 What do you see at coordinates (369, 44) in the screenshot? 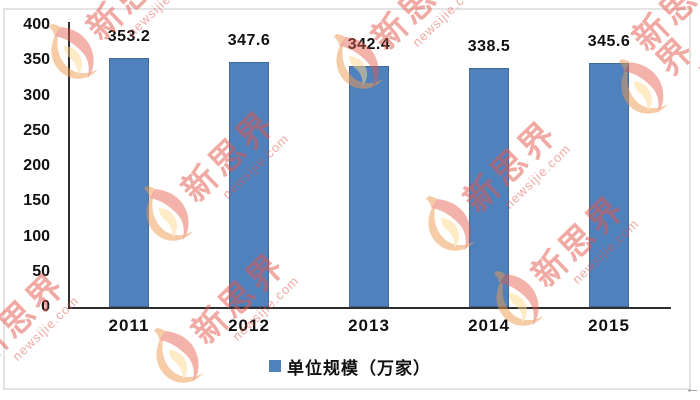
I see `value-label-2013: 342.4` at bounding box center [369, 44].